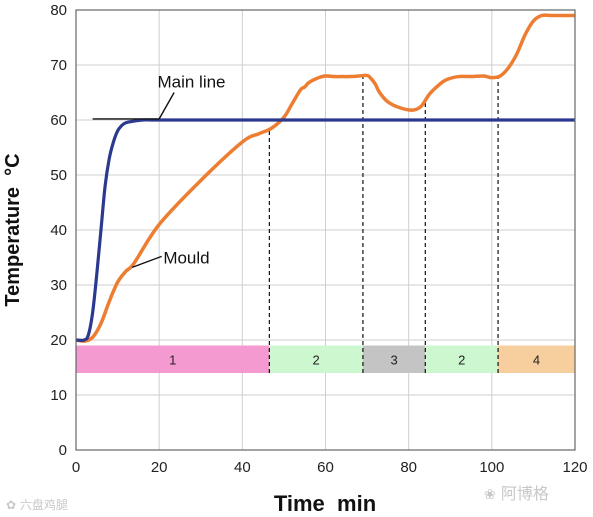 Image resolution: width=593 pixels, height=517 pixels. Describe the element at coordinates (58, 120) in the screenshot. I see `y-tick-label: 60` at that location.